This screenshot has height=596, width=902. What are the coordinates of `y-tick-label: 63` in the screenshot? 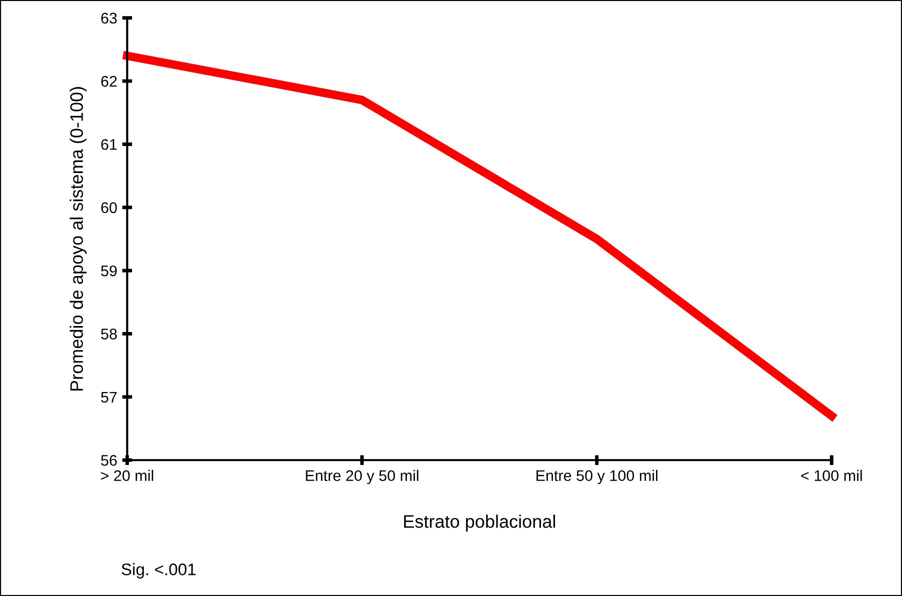 It's located at (109, 18).